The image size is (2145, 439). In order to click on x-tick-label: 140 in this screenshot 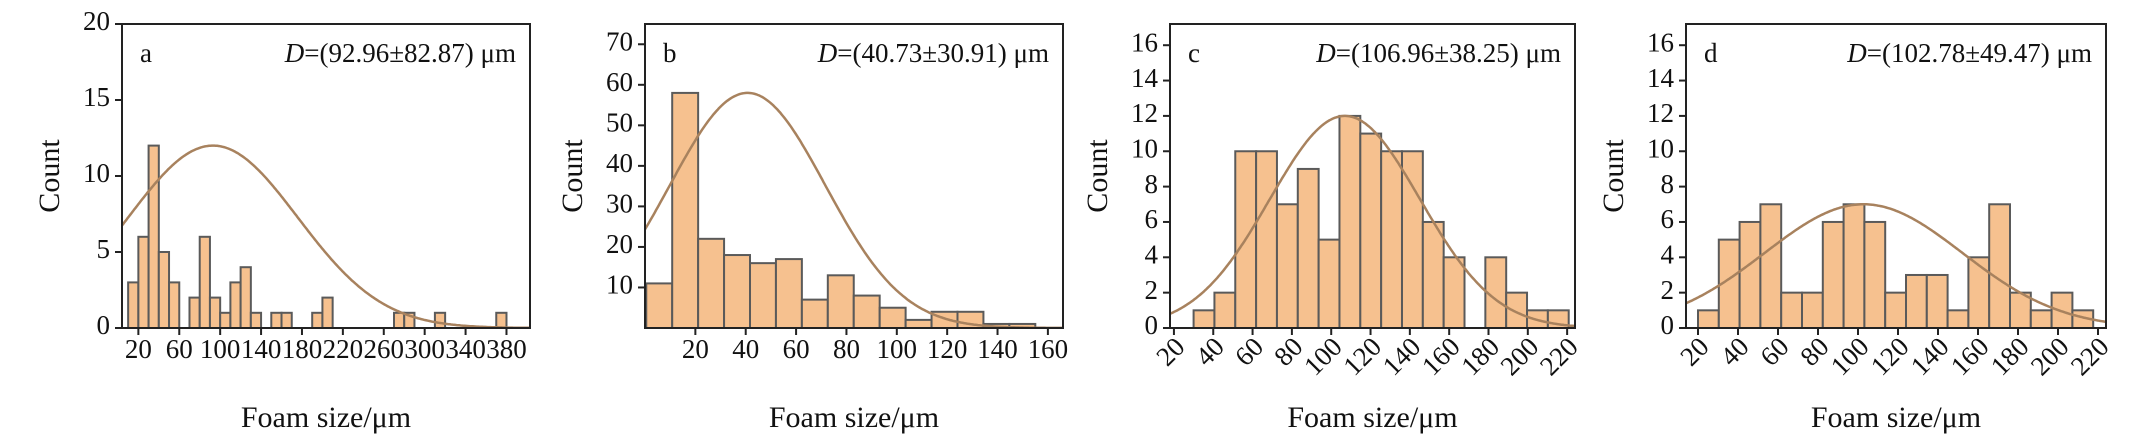, I will do `click(997, 349)`.